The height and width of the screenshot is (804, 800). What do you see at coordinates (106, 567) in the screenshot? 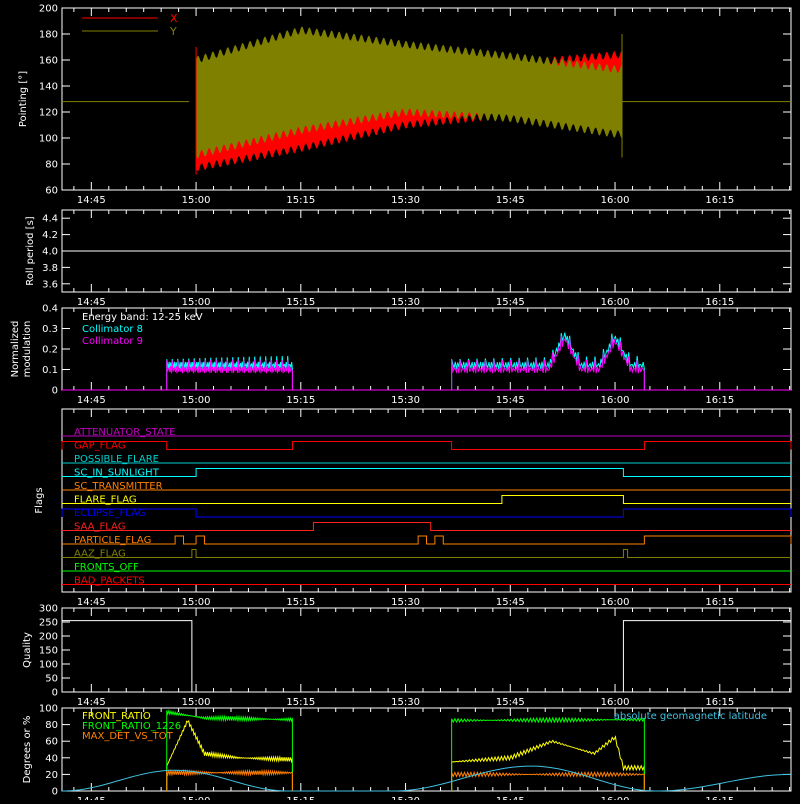
I see `flag-label: FRONTS_OFF` at bounding box center [106, 567].